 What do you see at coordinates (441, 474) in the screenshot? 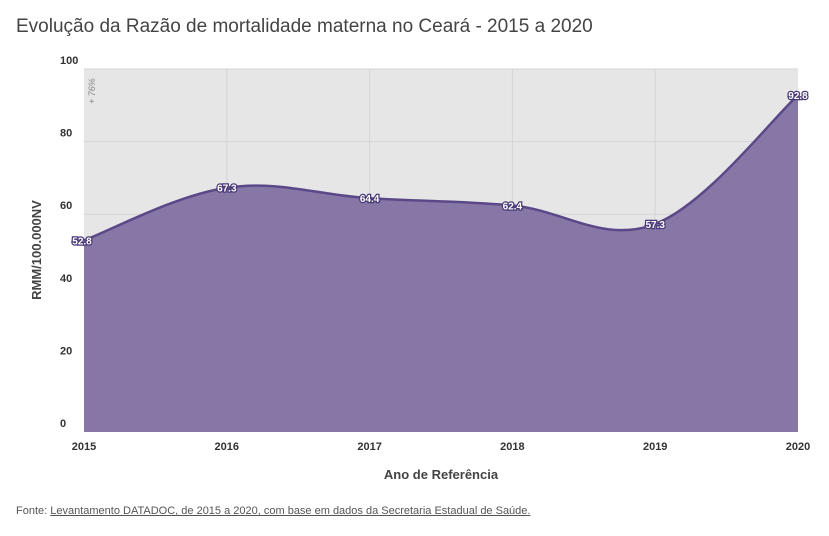
I see `x-axis-label: Ano de Referência` at bounding box center [441, 474].